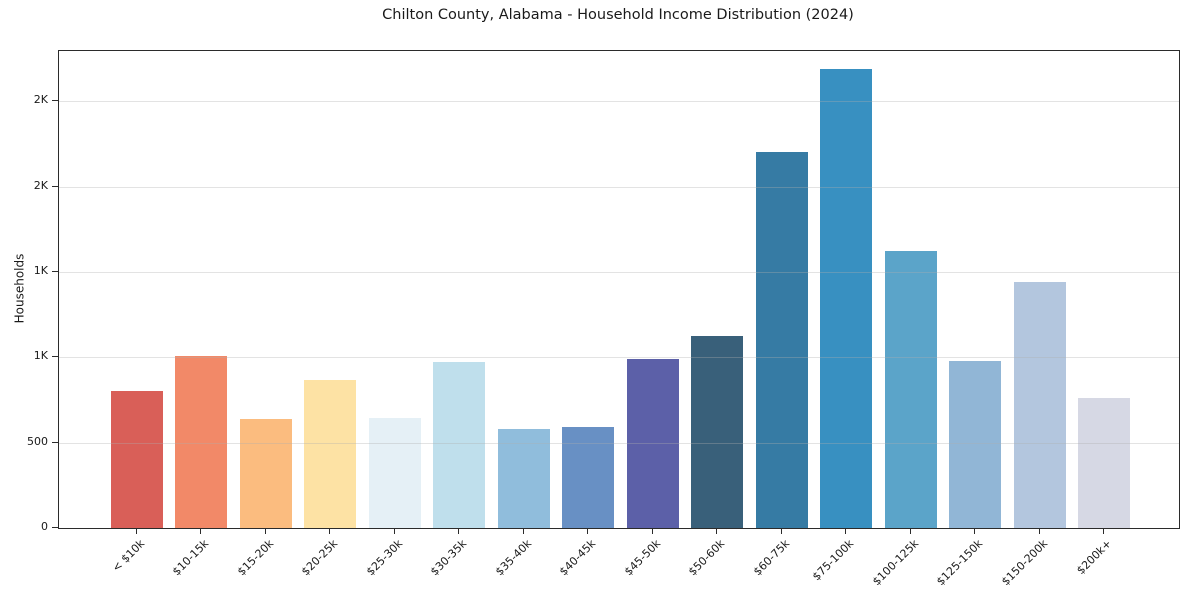 The height and width of the screenshot is (590, 1189). I want to click on bar-125-150k, so click(975, 444).